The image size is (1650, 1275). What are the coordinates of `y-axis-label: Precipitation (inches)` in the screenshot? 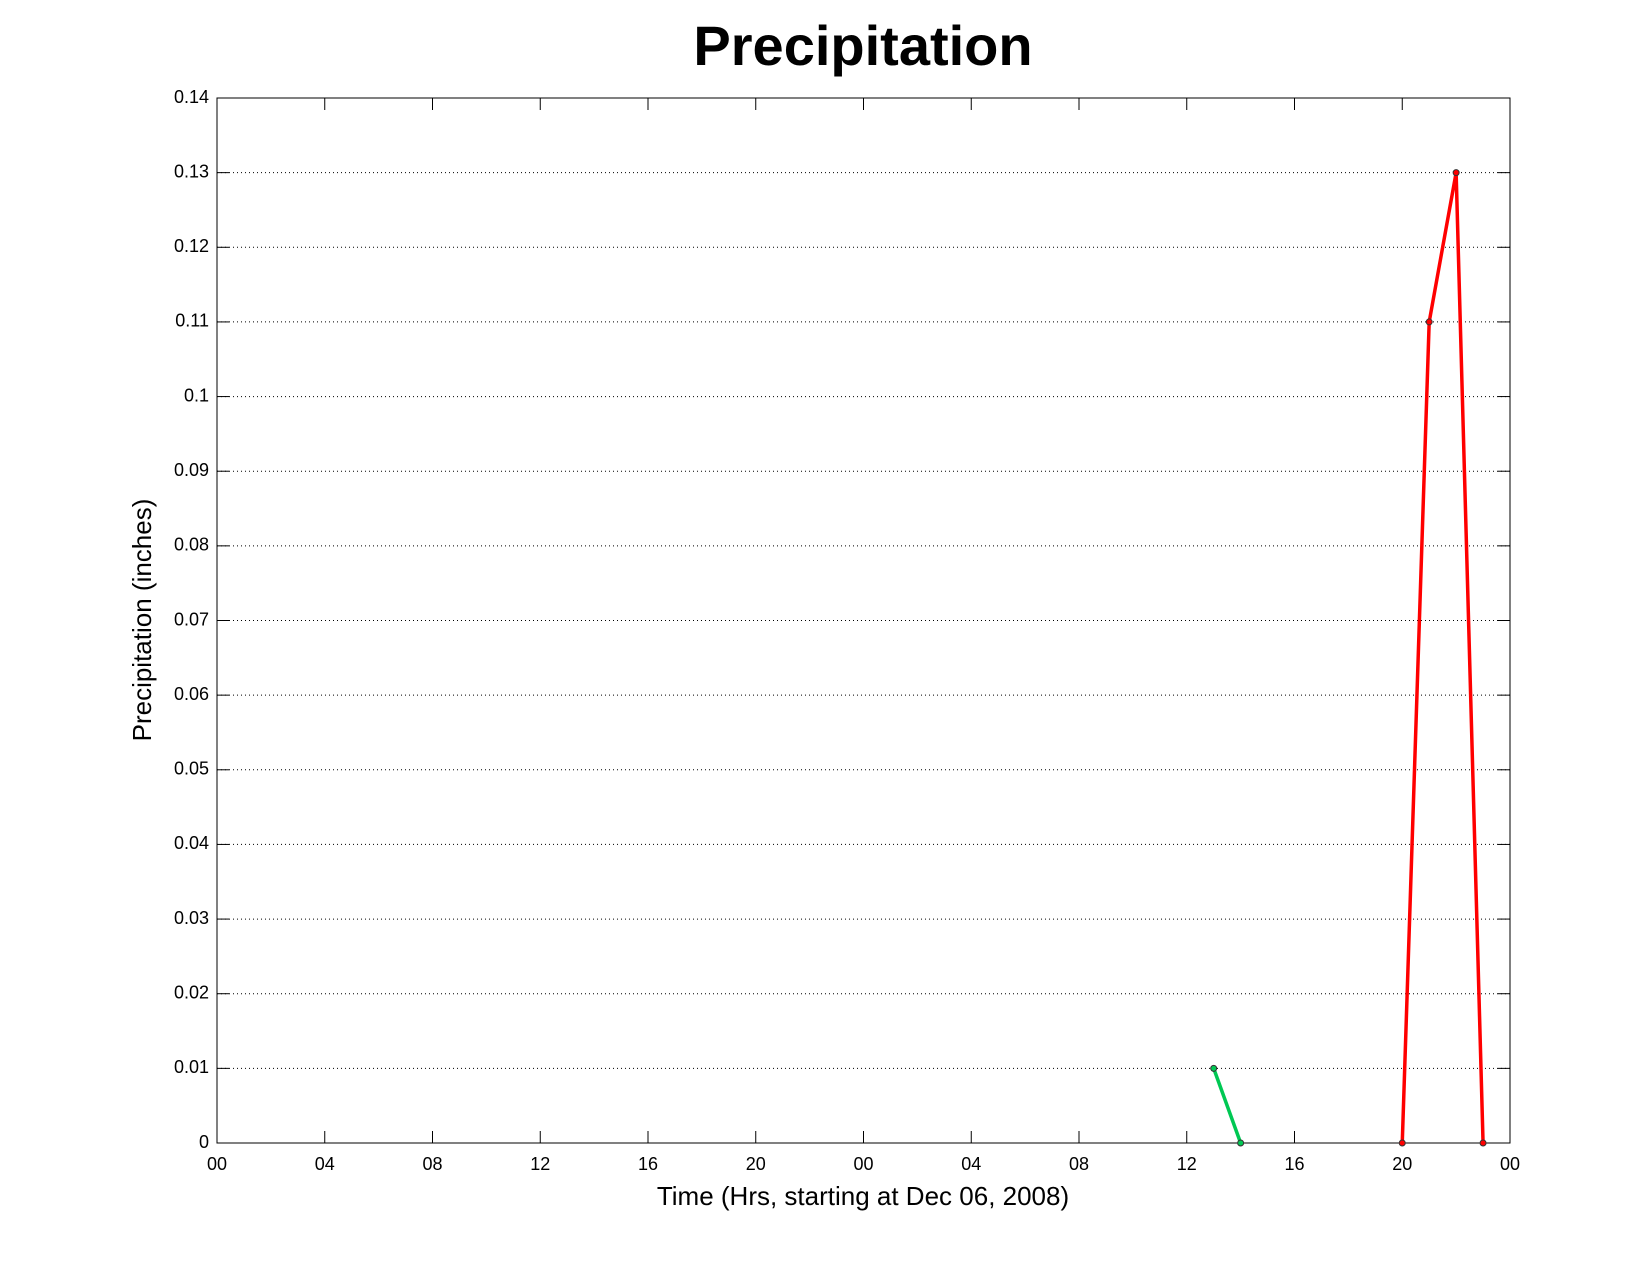 It's located at (142, 620).